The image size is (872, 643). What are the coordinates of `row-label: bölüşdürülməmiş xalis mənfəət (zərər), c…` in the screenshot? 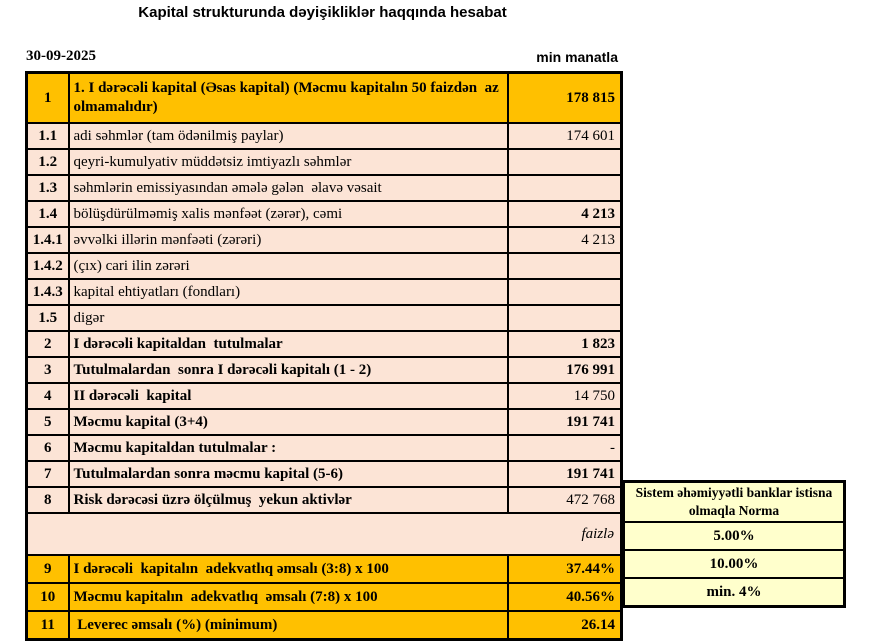 It's located at (288, 214).